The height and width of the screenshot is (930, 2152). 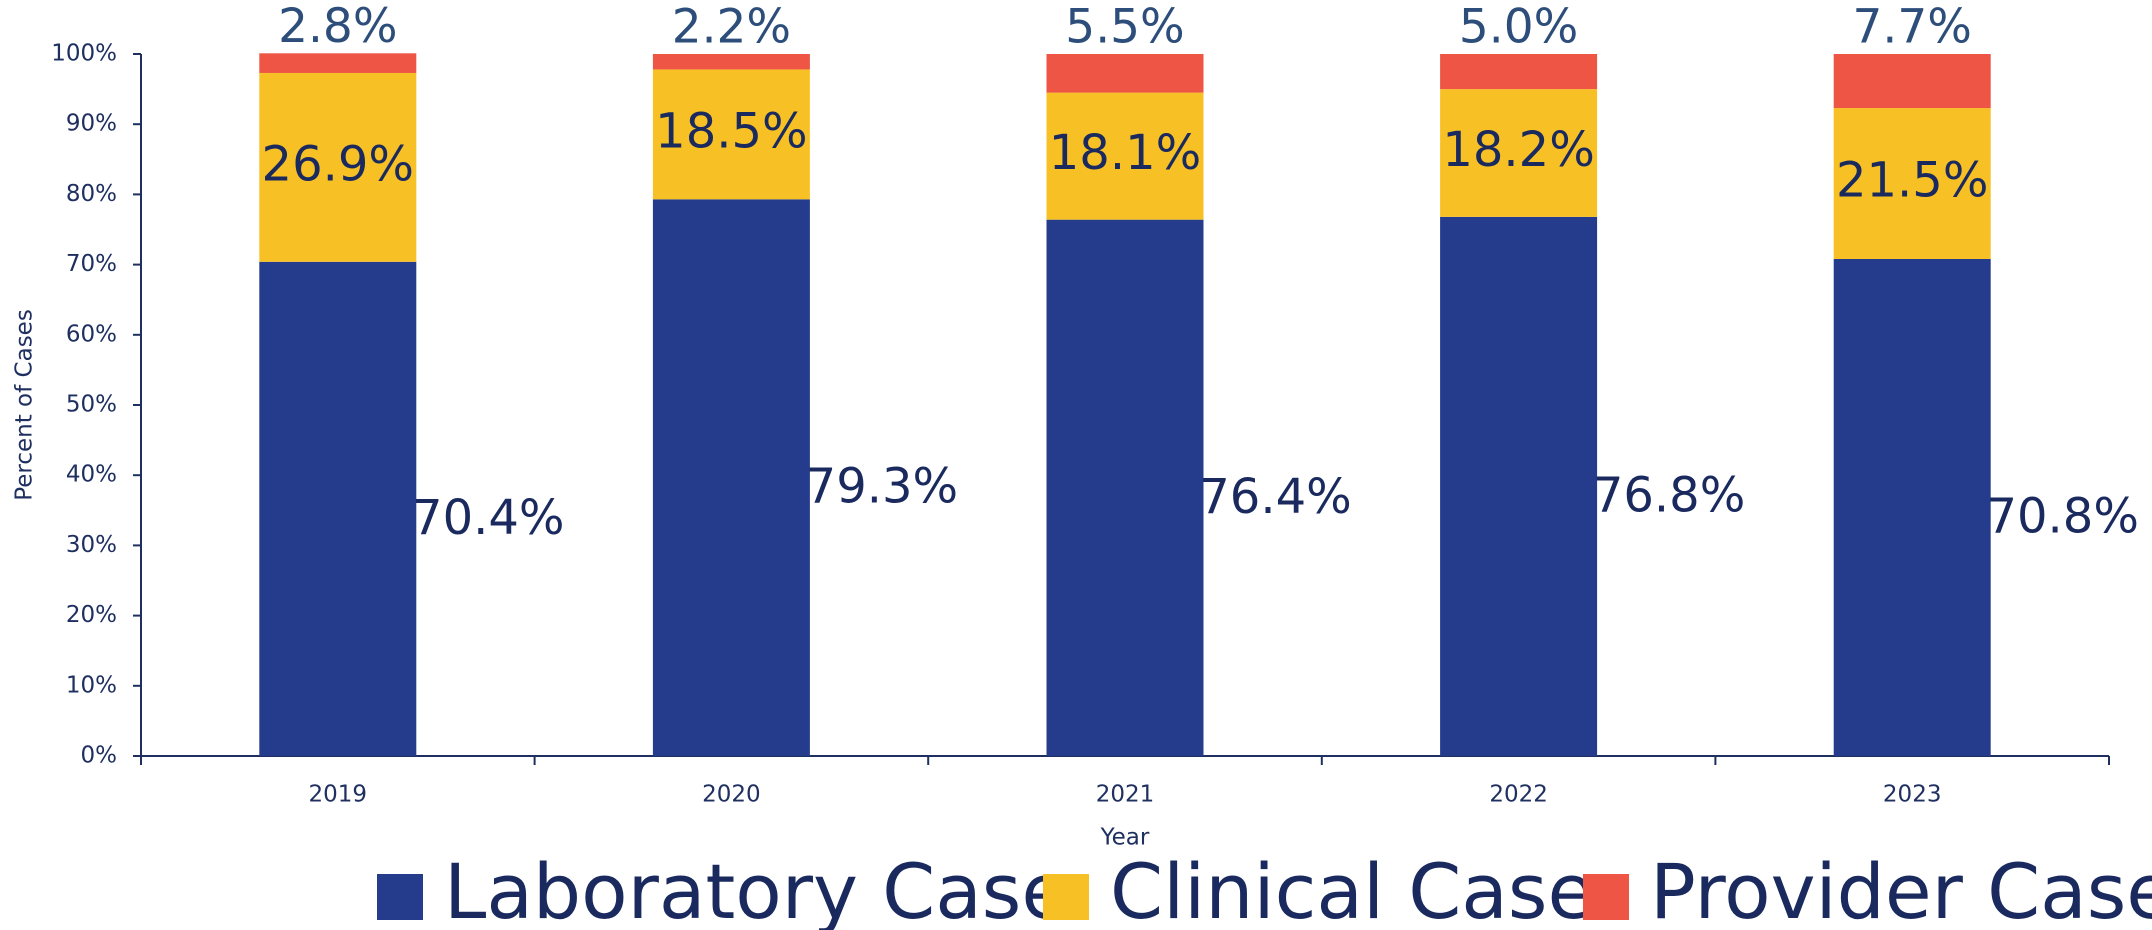 I want to click on data-label: 70.8%, so click(x=2062, y=516).